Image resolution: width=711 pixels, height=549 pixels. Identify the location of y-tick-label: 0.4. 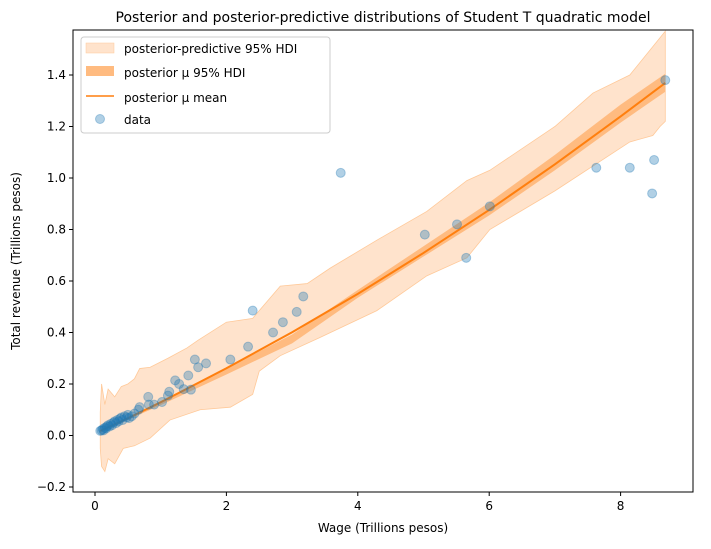
(56, 333).